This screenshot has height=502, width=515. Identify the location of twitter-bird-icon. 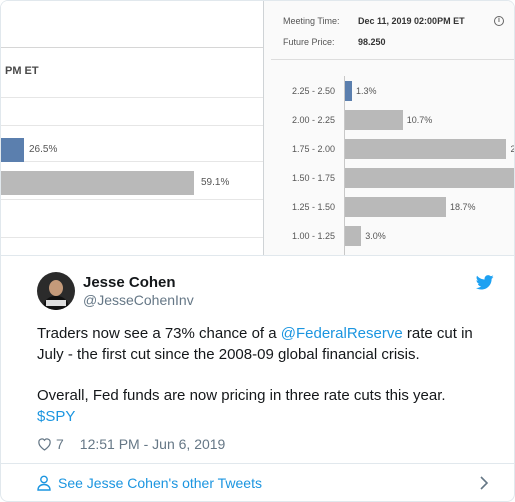
(485, 282).